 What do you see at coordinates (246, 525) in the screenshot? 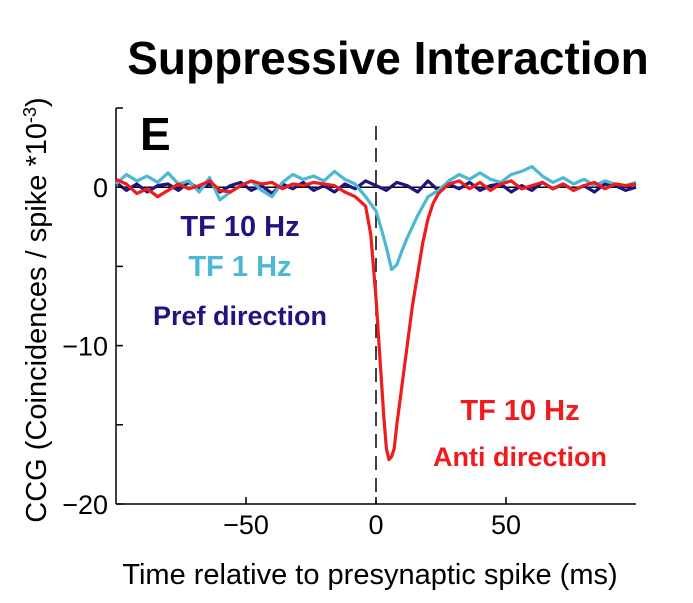
I see `x-tick-label: −50` at bounding box center [246, 525].